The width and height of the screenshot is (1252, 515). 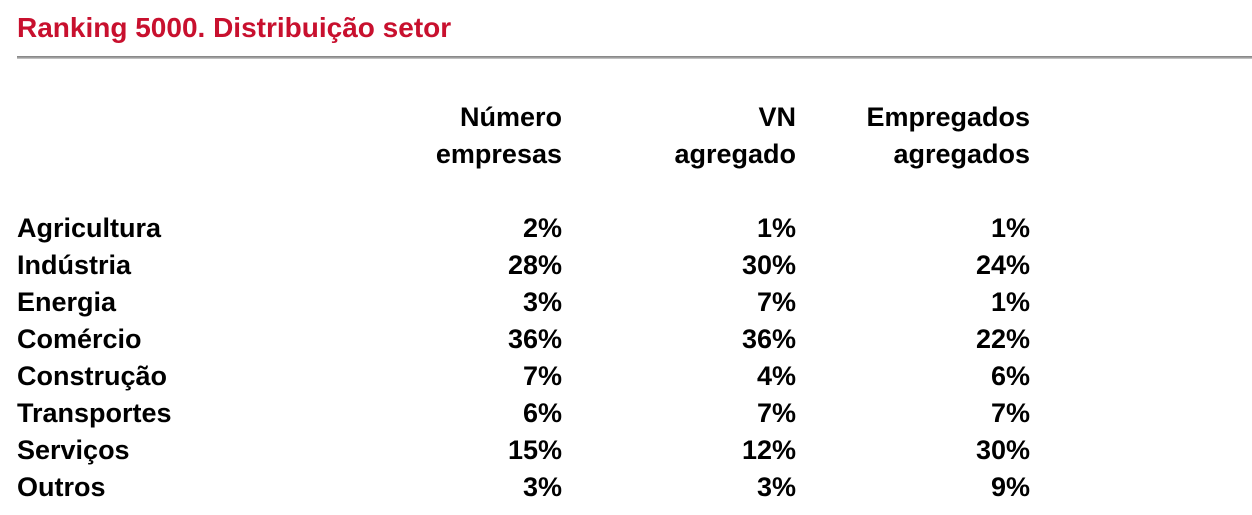 What do you see at coordinates (1010, 487) in the screenshot?
I see `cell-empregados-agregados: 9%` at bounding box center [1010, 487].